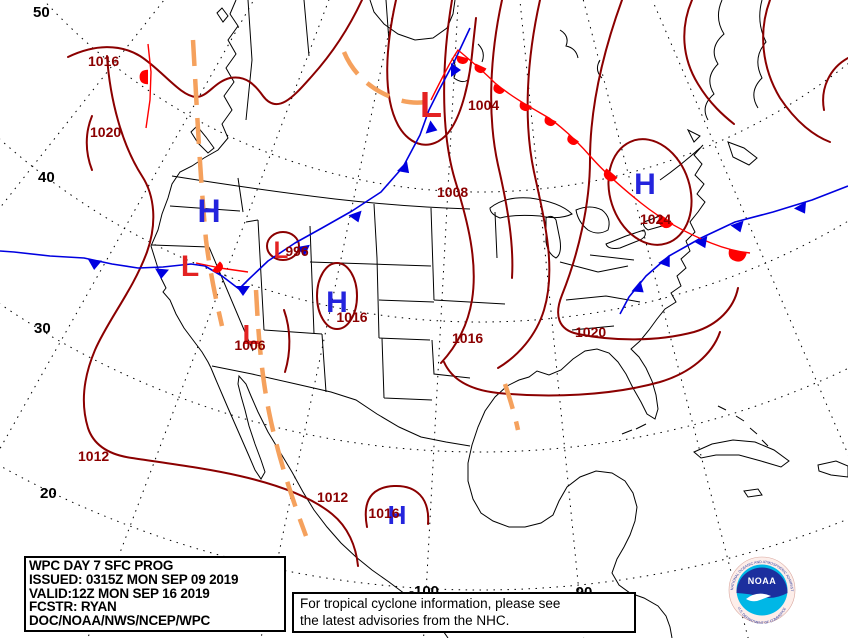 The image size is (848, 638). I want to click on center-pressure-value: 996, so click(297, 251).